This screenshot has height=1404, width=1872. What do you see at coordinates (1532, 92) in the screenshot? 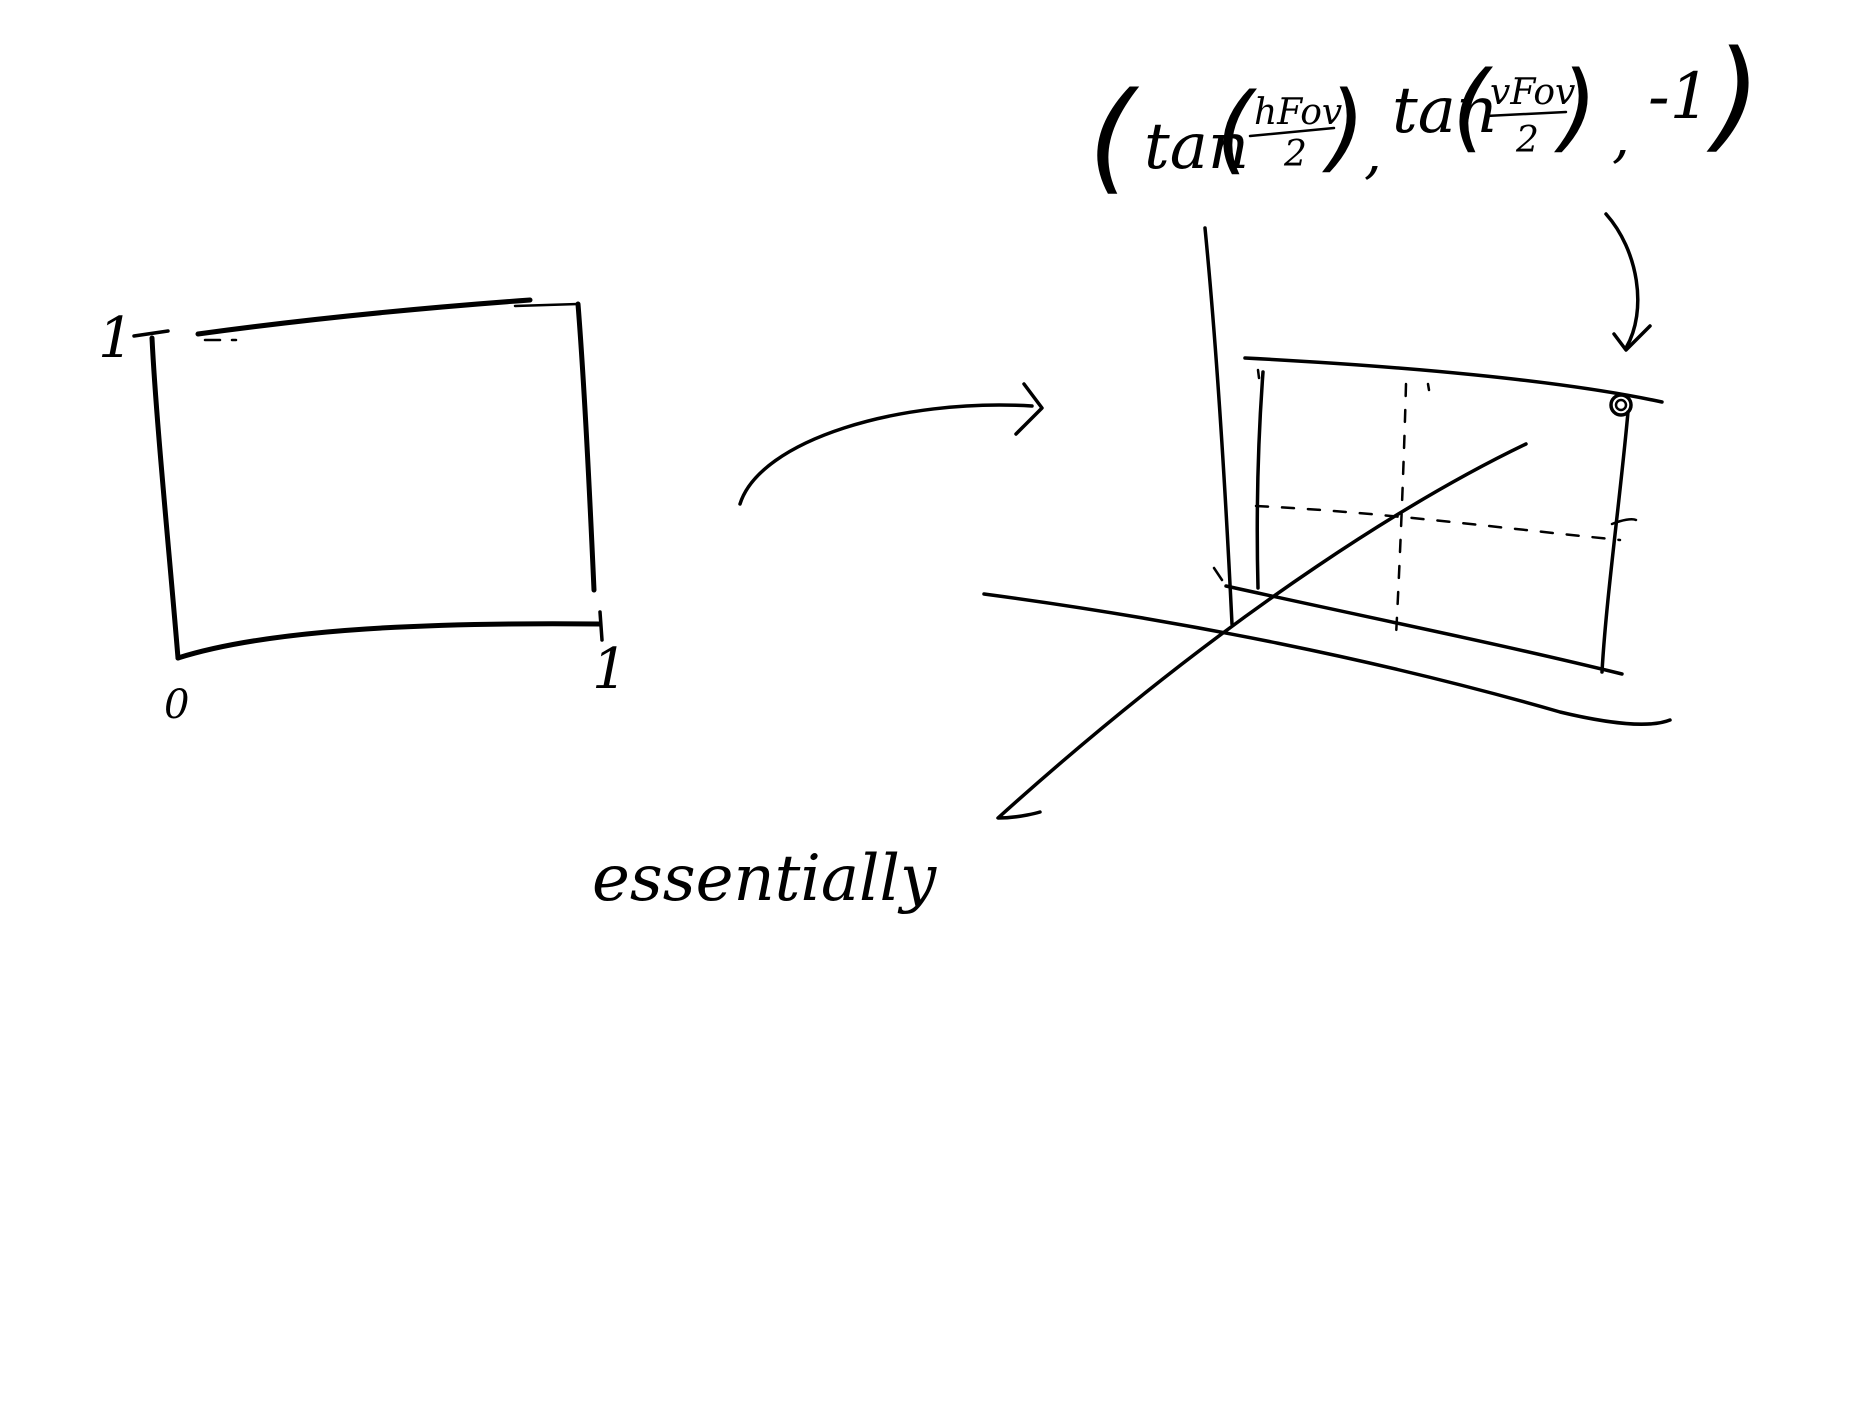
I see `coord-y-numerator: vFov` at bounding box center [1532, 92].